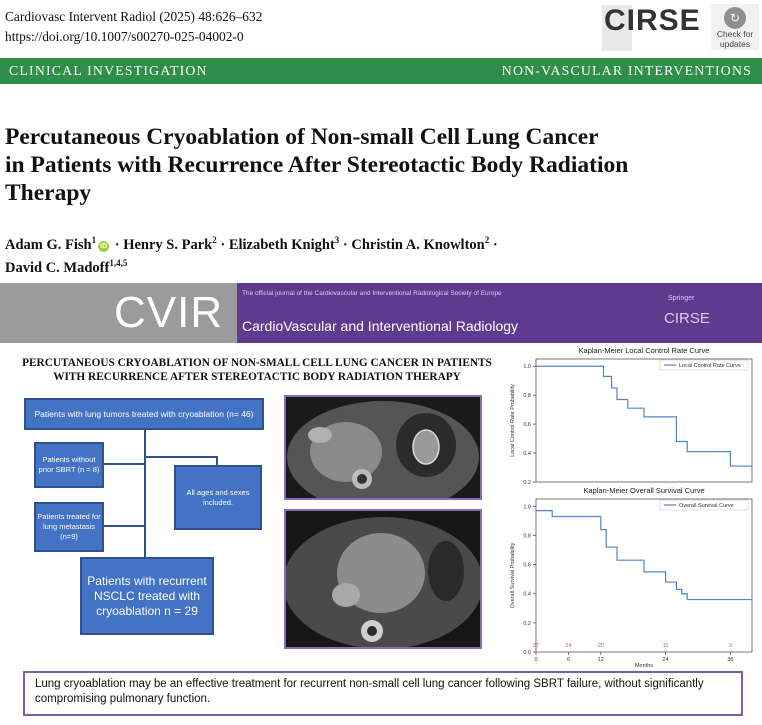  Describe the element at coordinates (643, 491) in the screenshot. I see `chart-title: Kaplan-Meier Overall Survival Curve` at that location.